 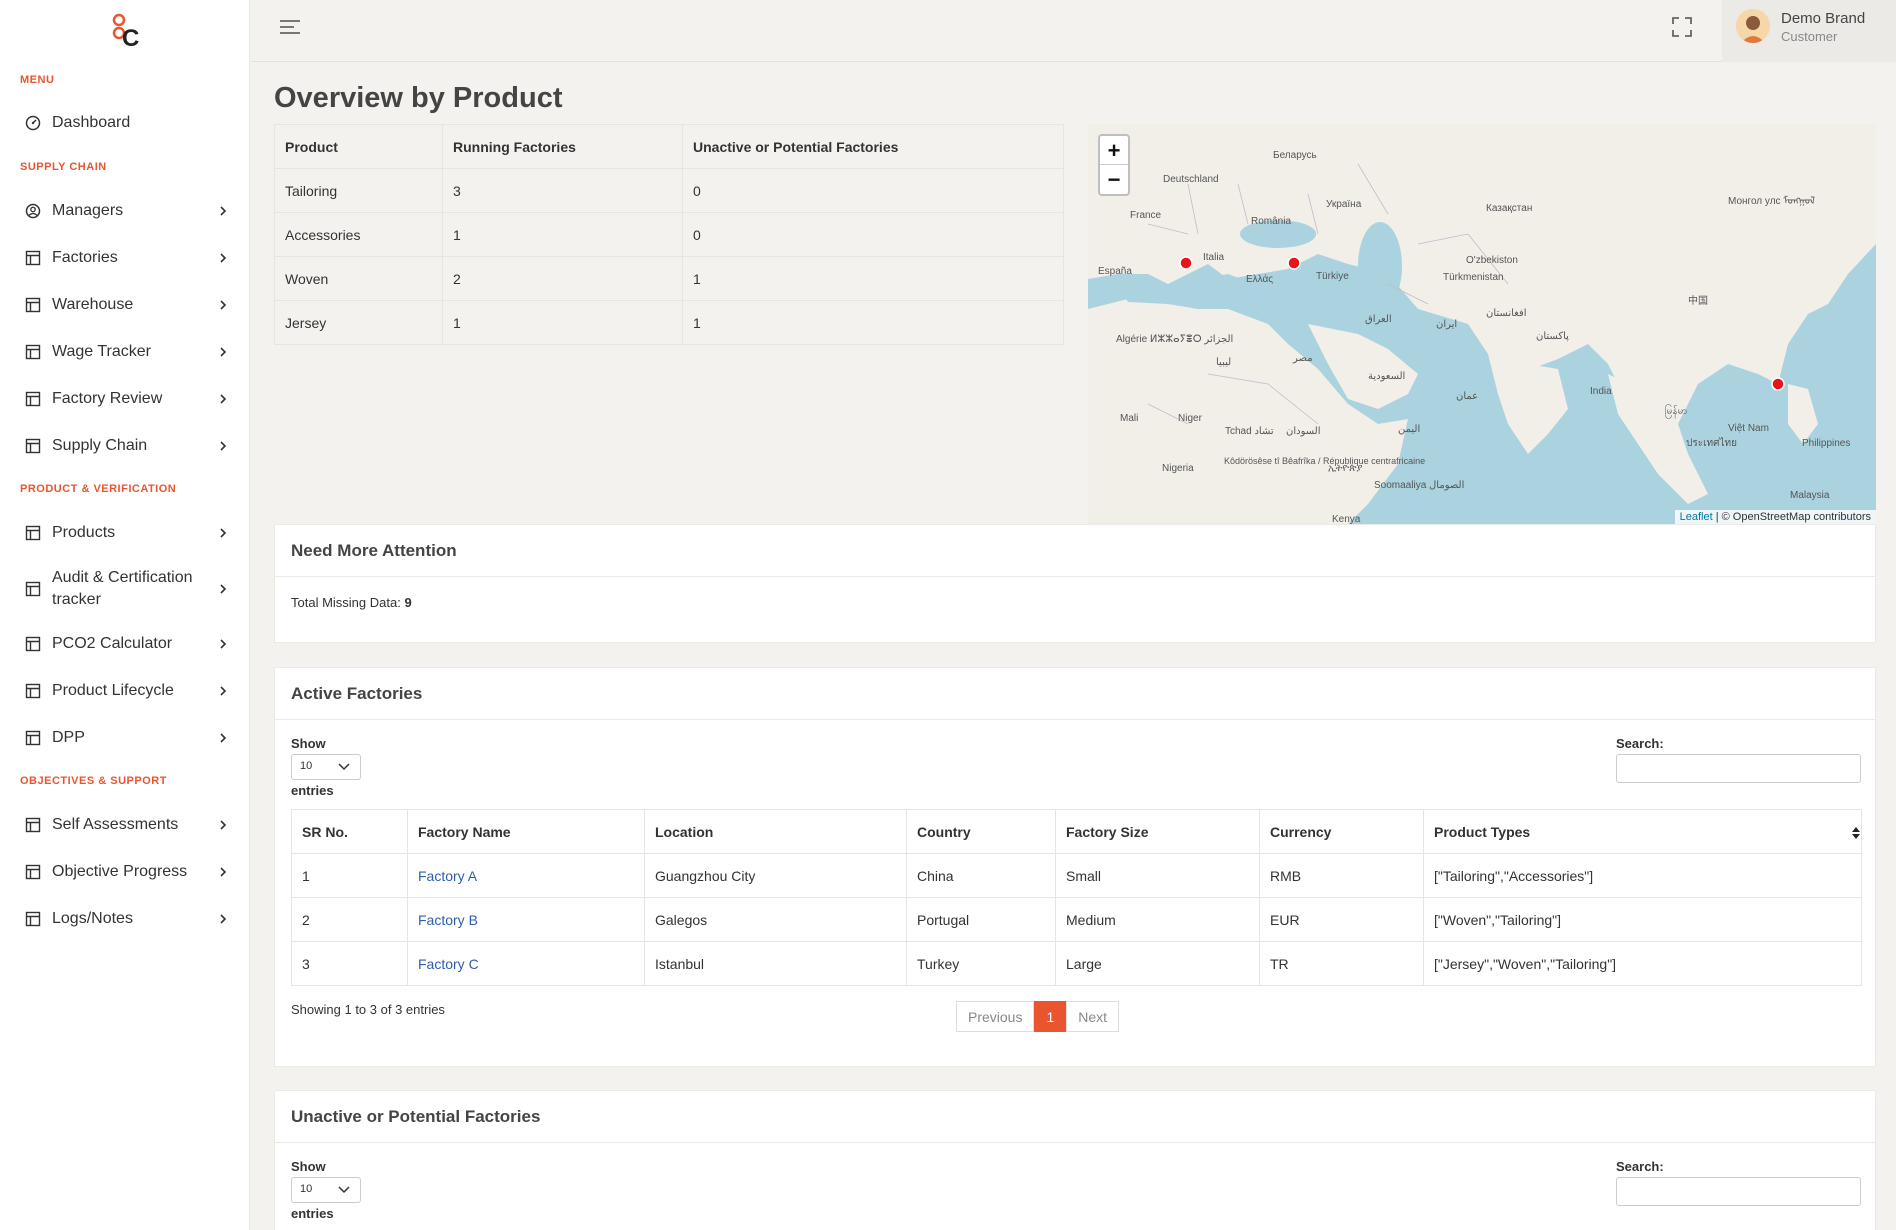 I want to click on table-cell: ["Woven","Tailoring"], so click(x=1642, y=919).